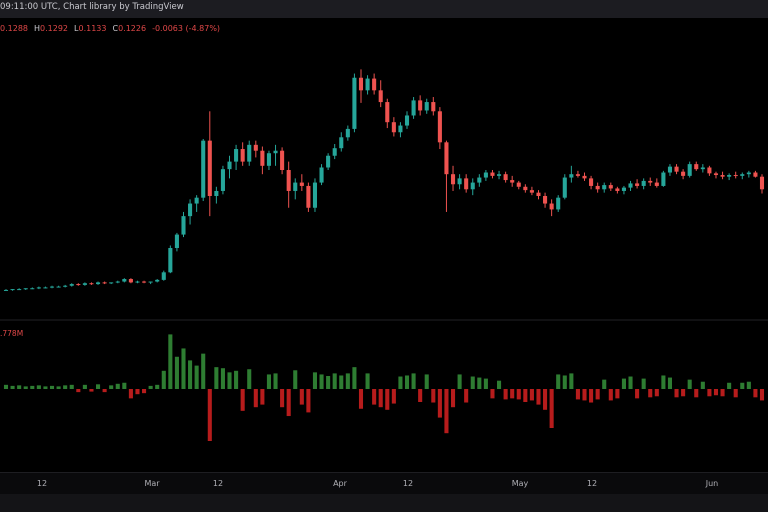 Image resolution: width=768 pixels, height=512 pixels. What do you see at coordinates (592, 483) in the screenshot?
I see `x-tick-label: 12` at bounding box center [592, 483].